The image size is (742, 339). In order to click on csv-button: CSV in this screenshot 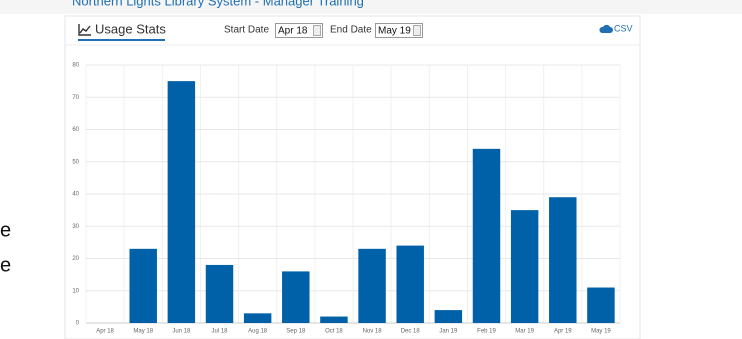, I will do `click(616, 28)`.